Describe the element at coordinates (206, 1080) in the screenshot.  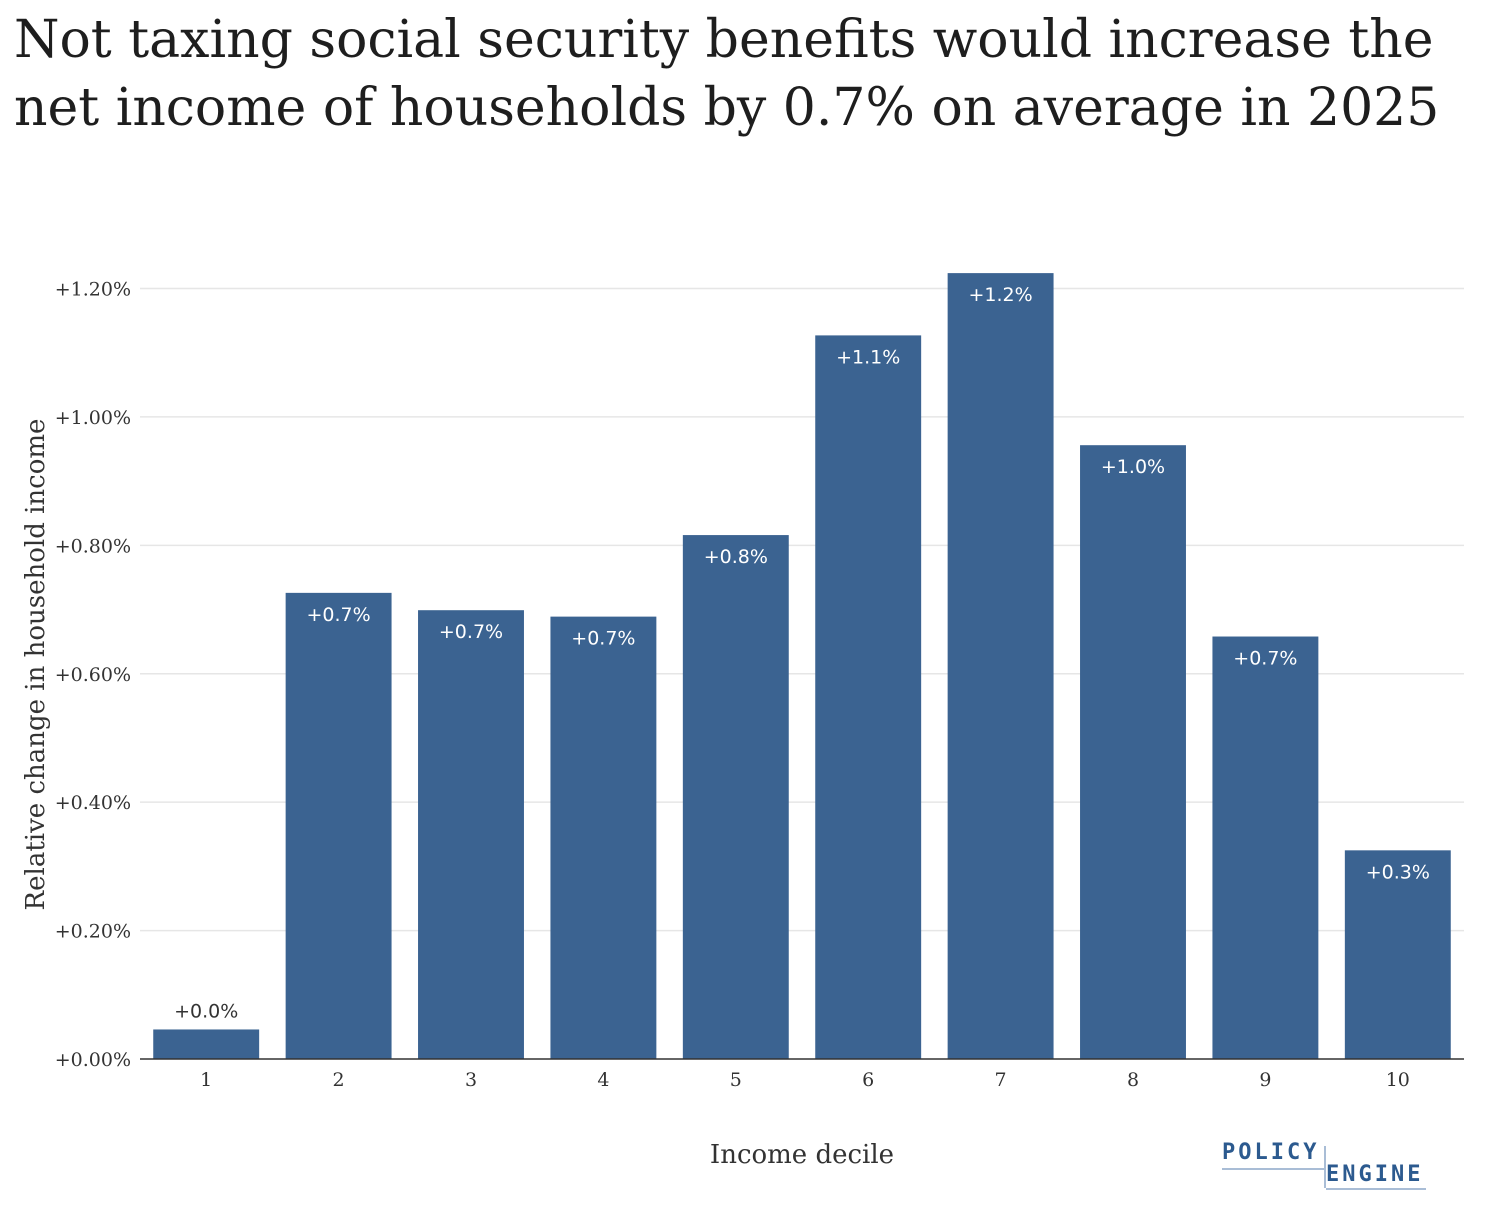
I see `x-tick-label: 1` at that location.